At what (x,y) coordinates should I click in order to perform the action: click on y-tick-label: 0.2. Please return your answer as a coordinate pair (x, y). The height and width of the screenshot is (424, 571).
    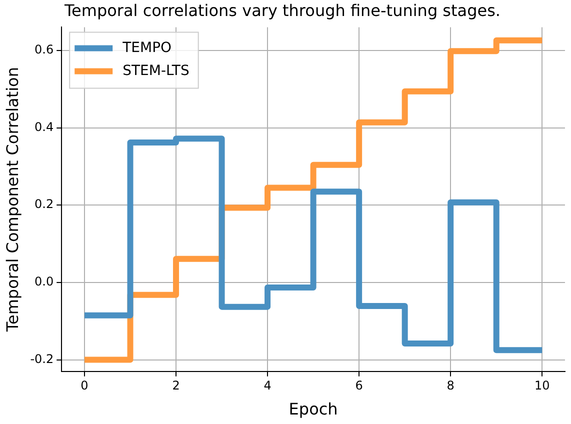
    Looking at the image, I should click on (44, 204).